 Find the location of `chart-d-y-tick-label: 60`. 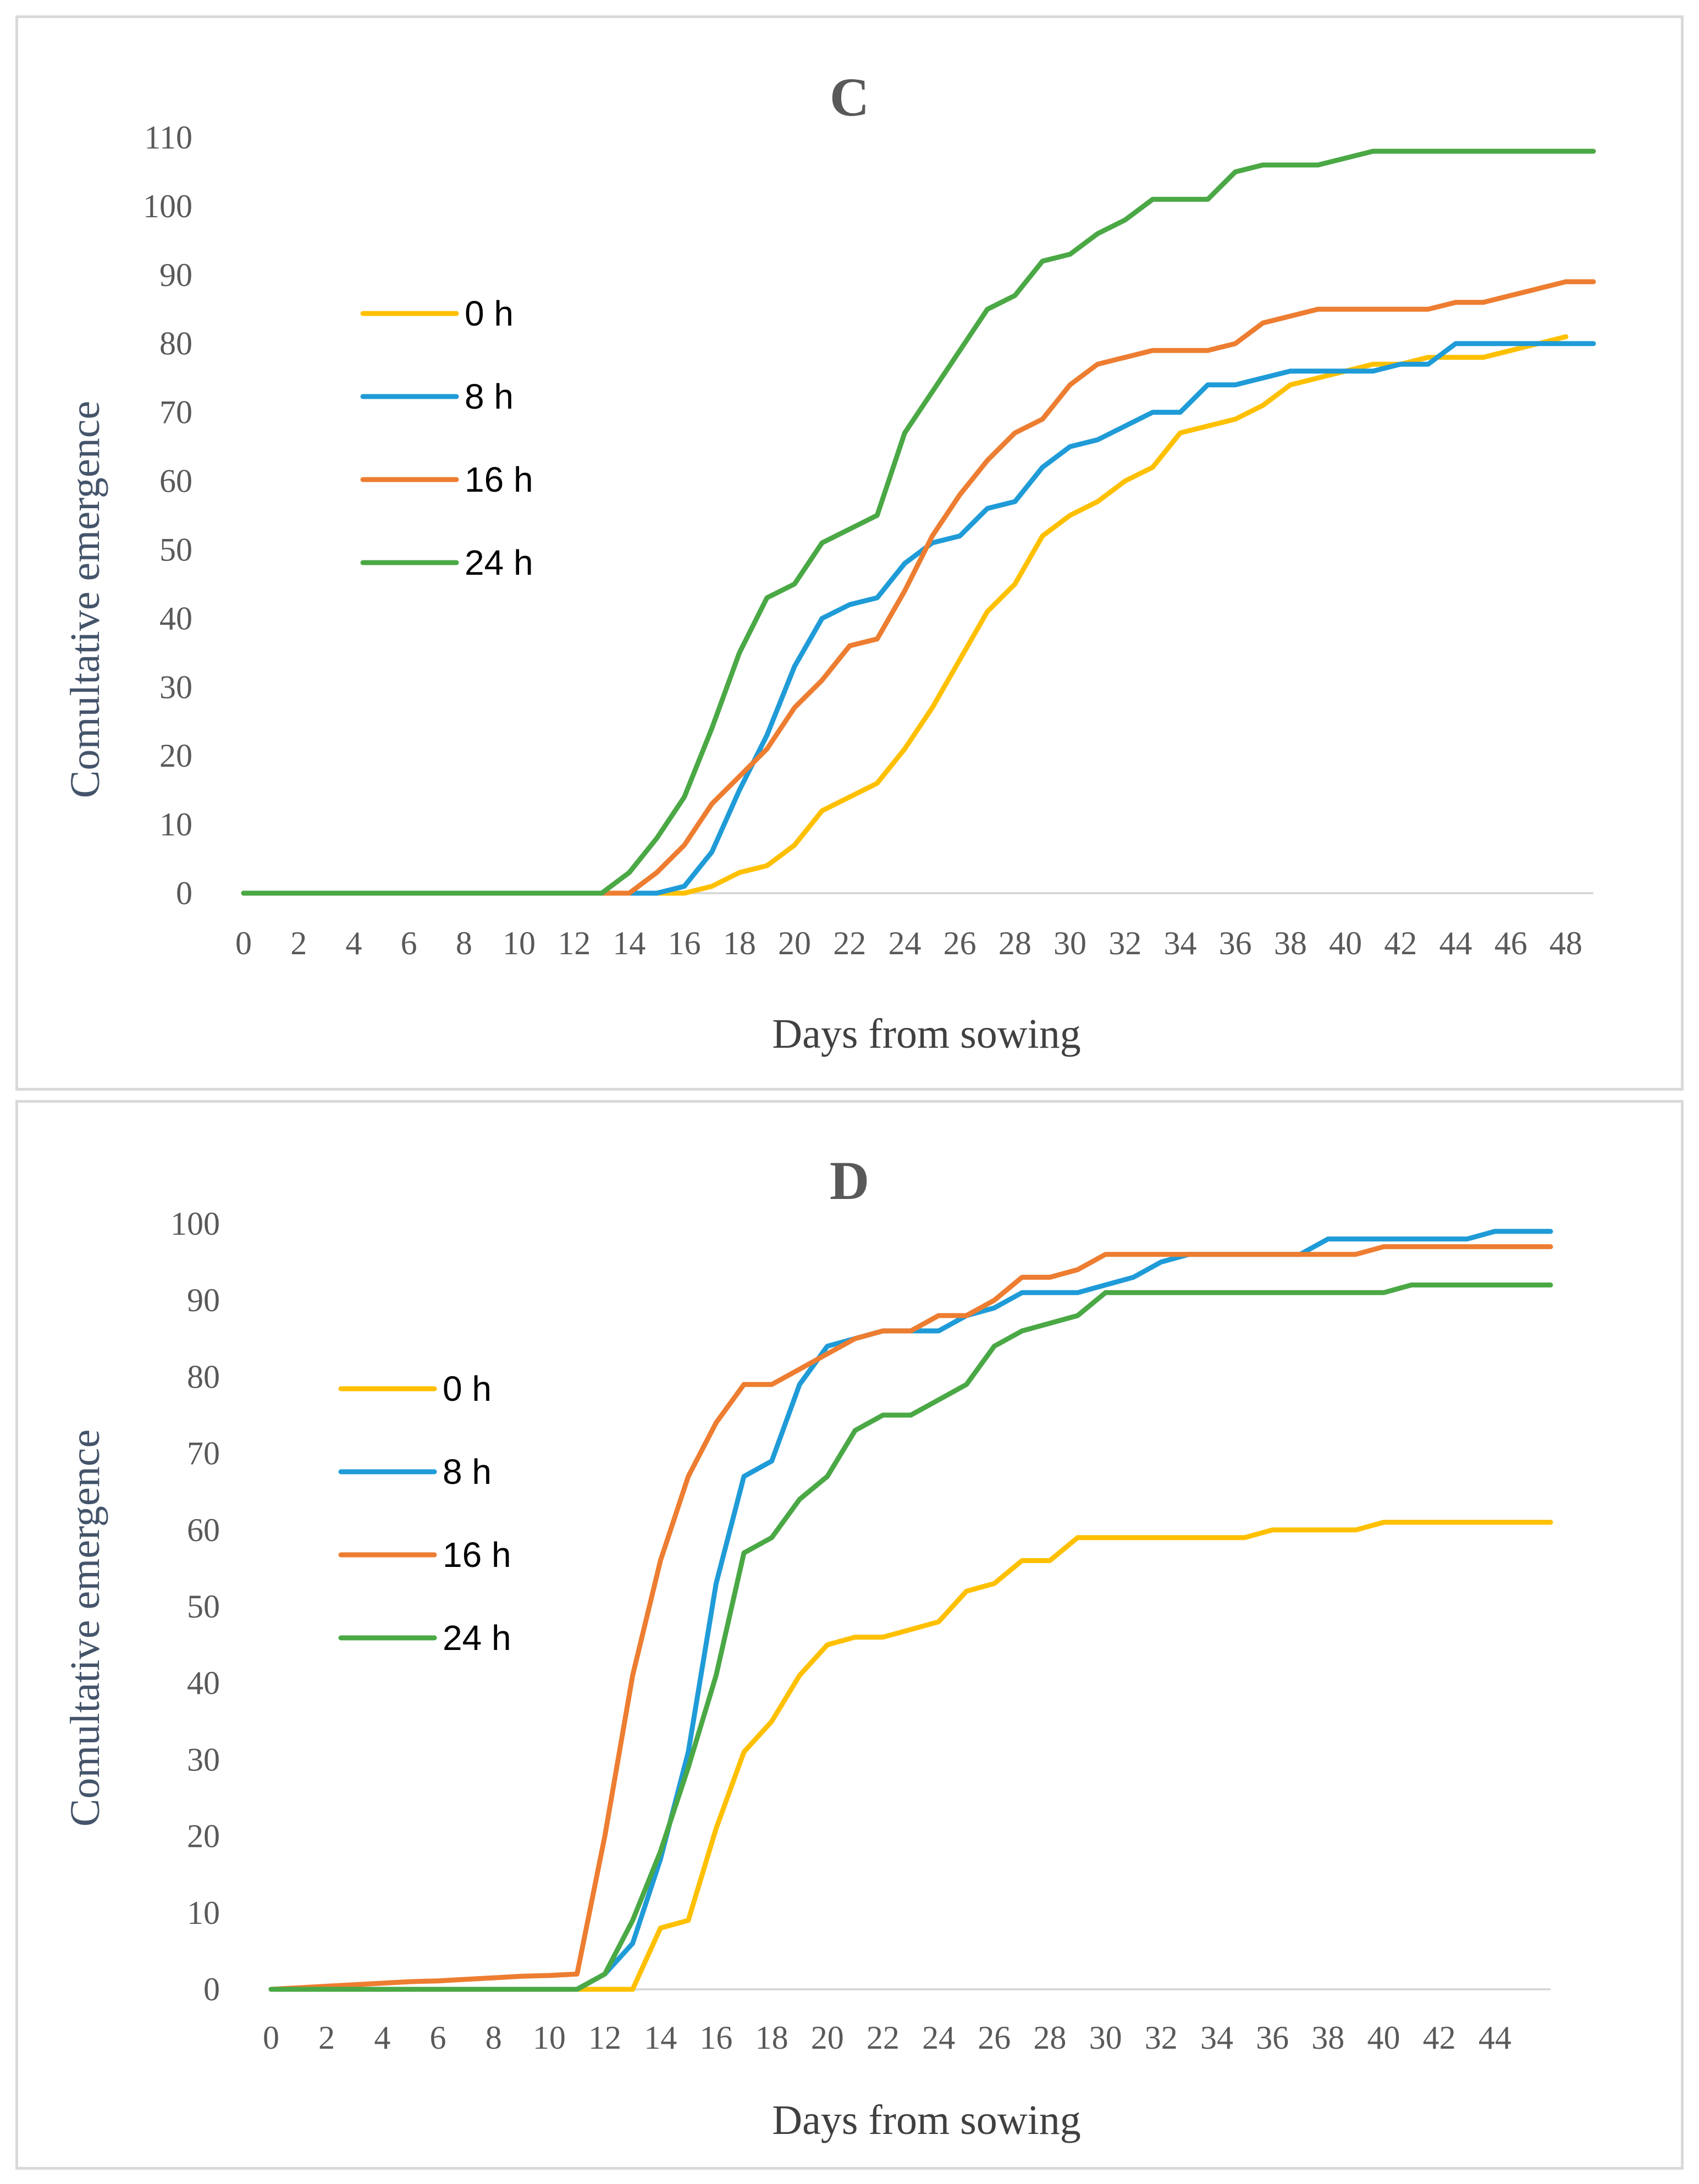

chart-d-y-tick-label: 60 is located at coordinates (203, 1530).